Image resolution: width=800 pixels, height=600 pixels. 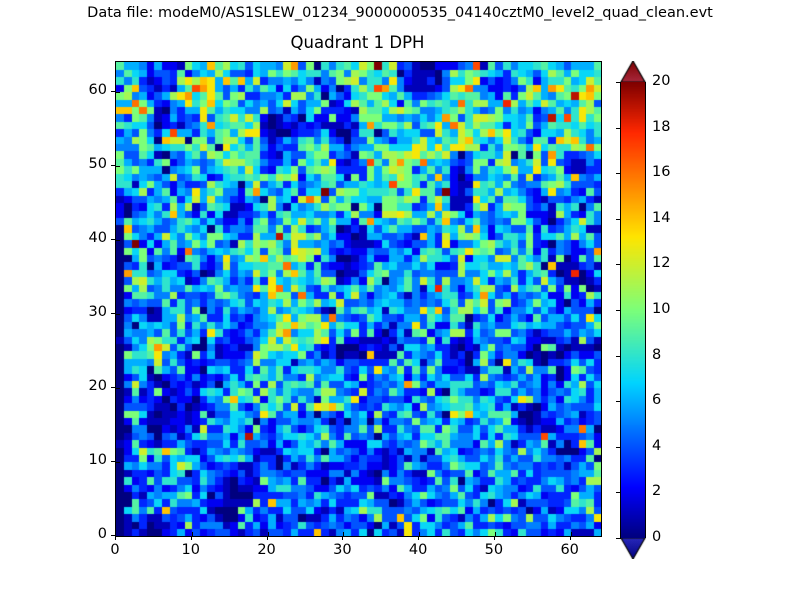 I want to click on colorbar-tick-label: 2, so click(x=657, y=491).